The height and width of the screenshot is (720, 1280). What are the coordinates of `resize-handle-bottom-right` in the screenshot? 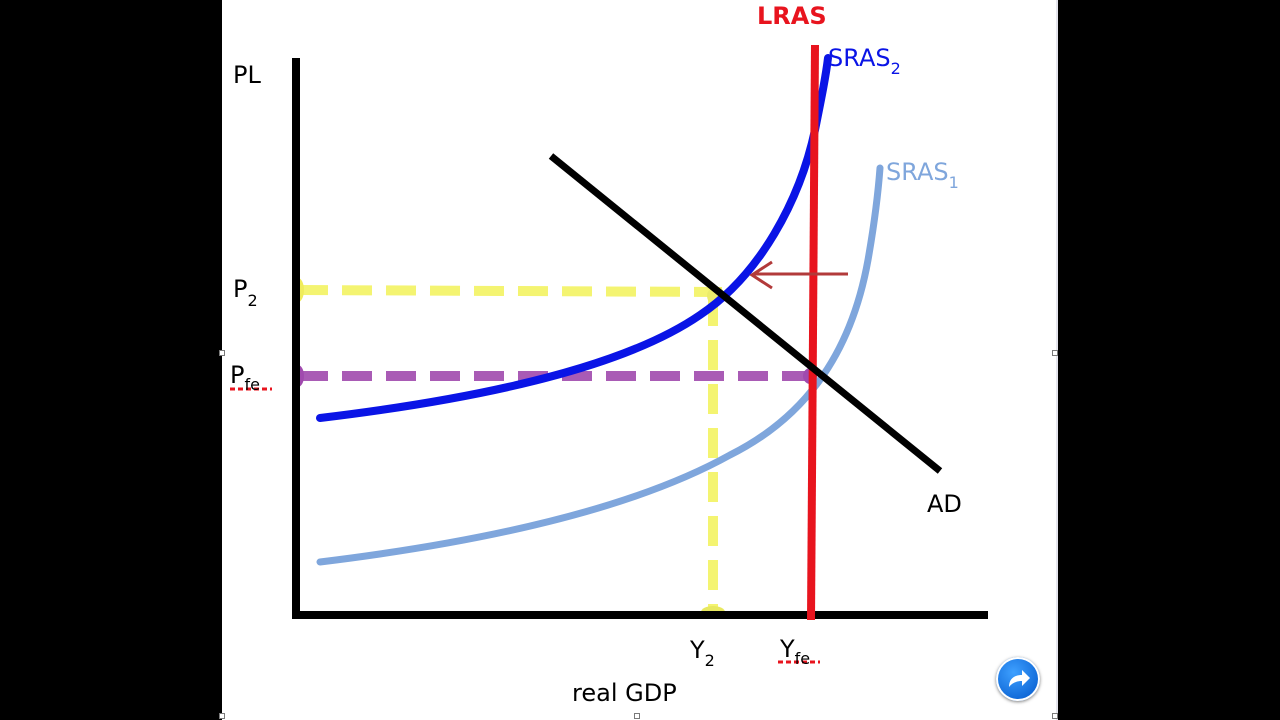 It's located at (1055, 716).